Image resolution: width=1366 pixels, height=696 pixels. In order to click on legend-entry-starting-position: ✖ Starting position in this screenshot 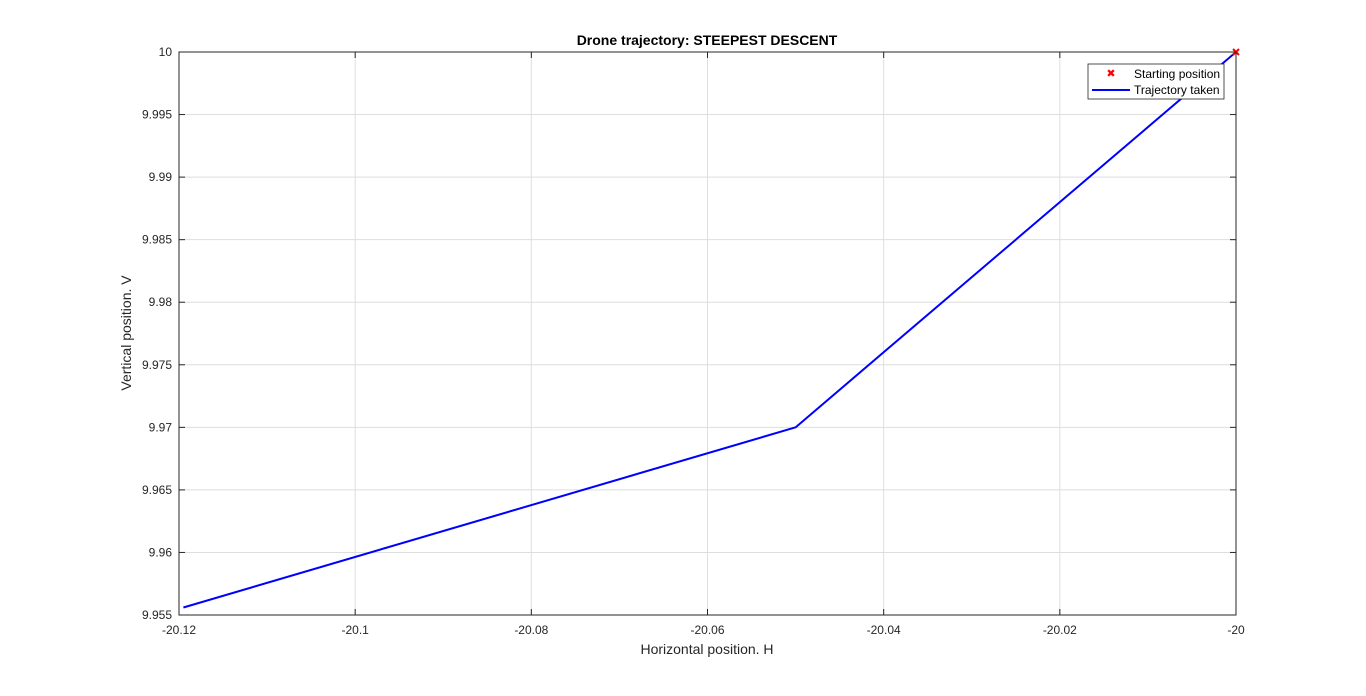, I will do `click(1163, 74)`.